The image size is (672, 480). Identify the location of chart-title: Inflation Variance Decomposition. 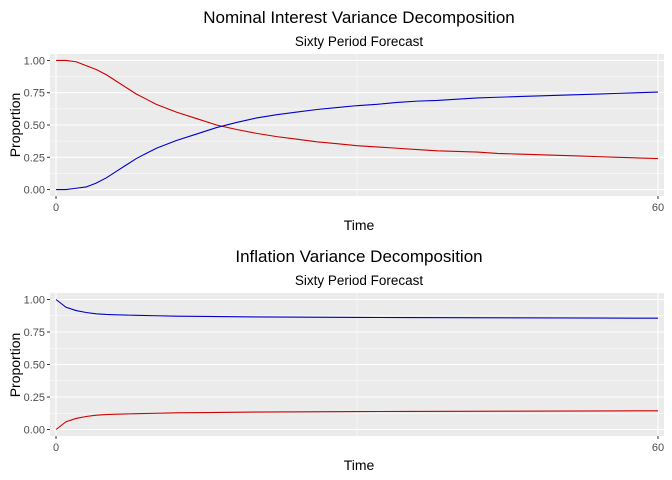
(358, 256).